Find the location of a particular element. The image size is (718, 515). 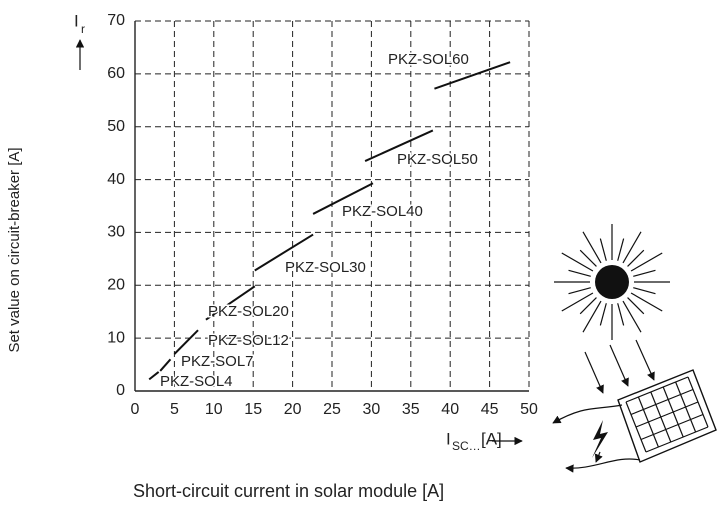

y-tick-label: 60 is located at coordinates (116, 73).